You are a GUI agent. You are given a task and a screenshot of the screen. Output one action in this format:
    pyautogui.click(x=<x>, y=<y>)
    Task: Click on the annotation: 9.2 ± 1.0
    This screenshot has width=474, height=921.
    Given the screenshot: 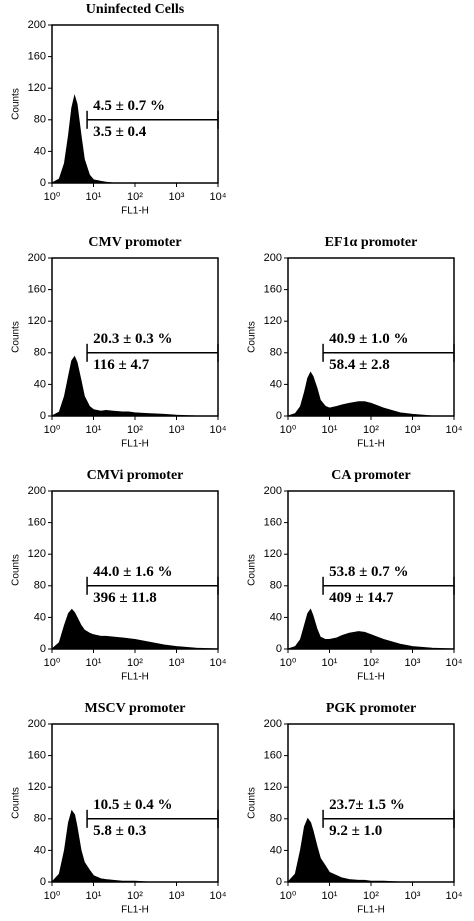 What is the action you would take?
    pyautogui.click(x=355, y=831)
    